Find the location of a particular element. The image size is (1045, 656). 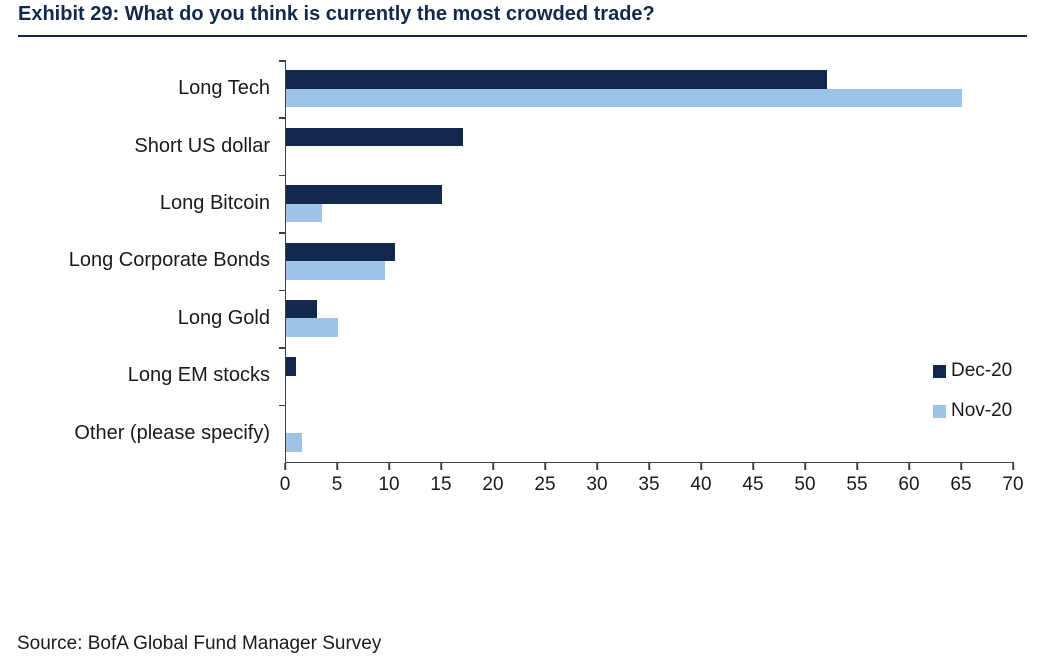

bar-dec-20-long-bitcoin is located at coordinates (364, 194).